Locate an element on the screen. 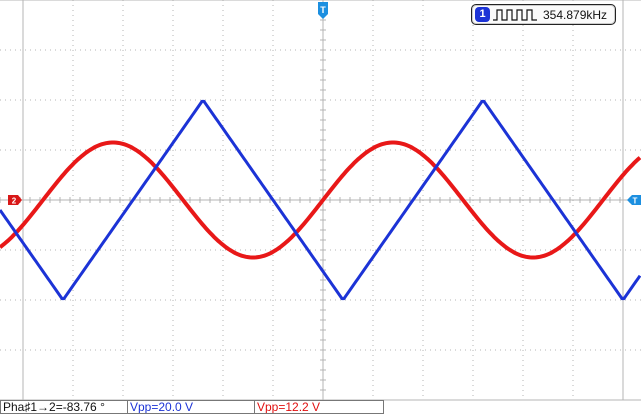 This screenshot has width=641, height=415. ch2-vpp-measurement: Vpp=12.2 V is located at coordinates (319, 407).